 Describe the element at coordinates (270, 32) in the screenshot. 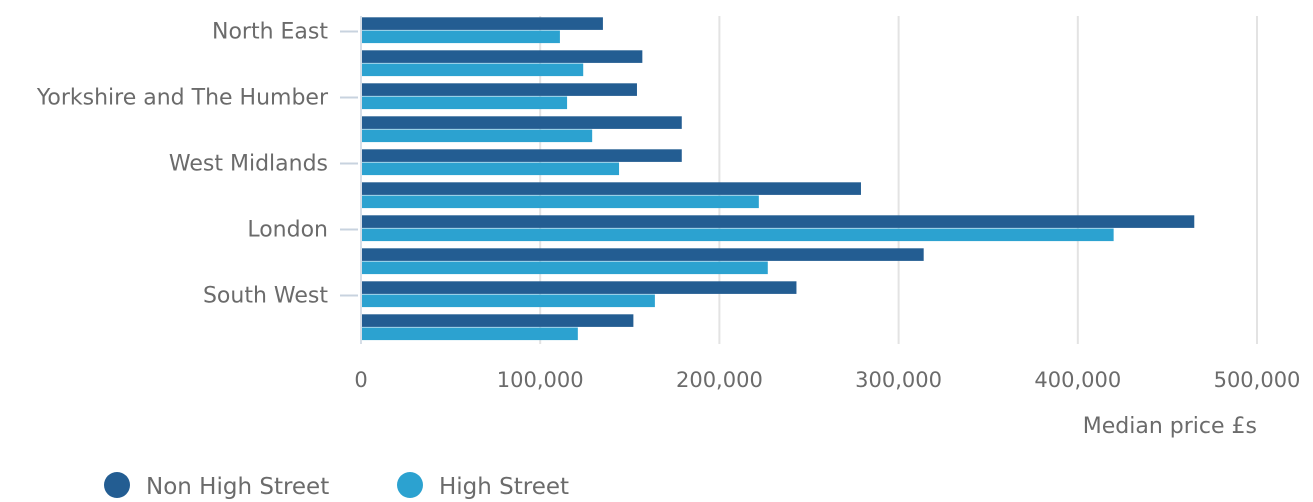

I see `y-category-label: North East` at that location.